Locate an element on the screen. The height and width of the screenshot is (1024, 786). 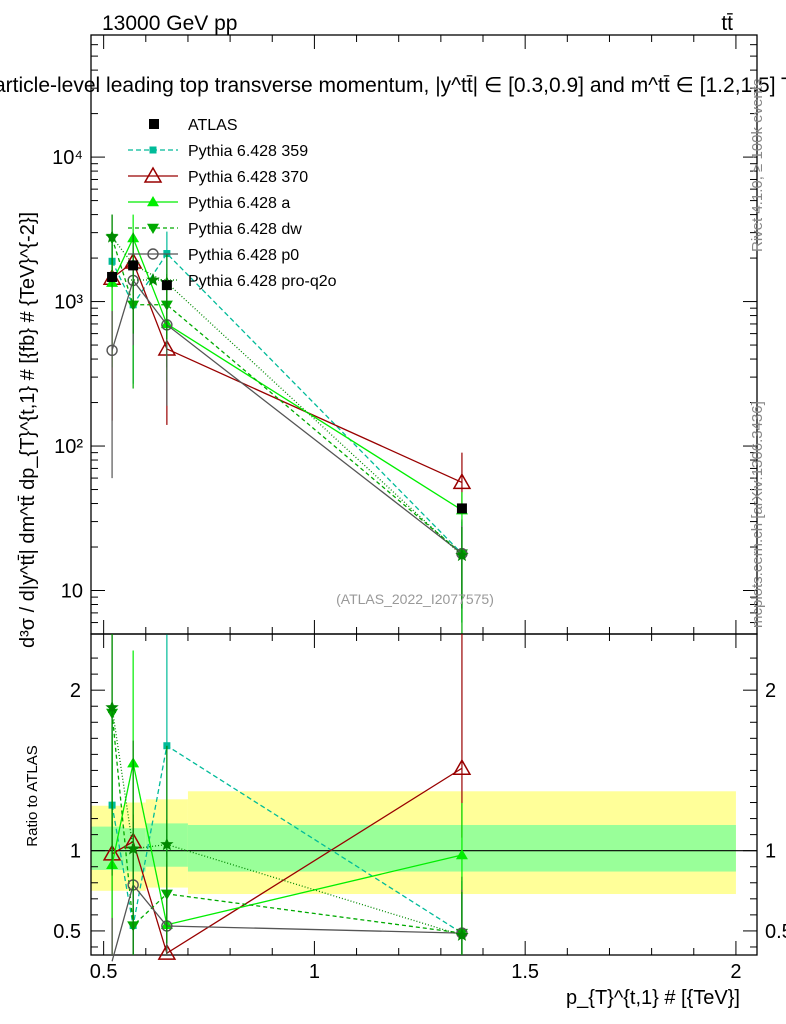
y-tick-label: 10⁴ is located at coordinates (67, 158).